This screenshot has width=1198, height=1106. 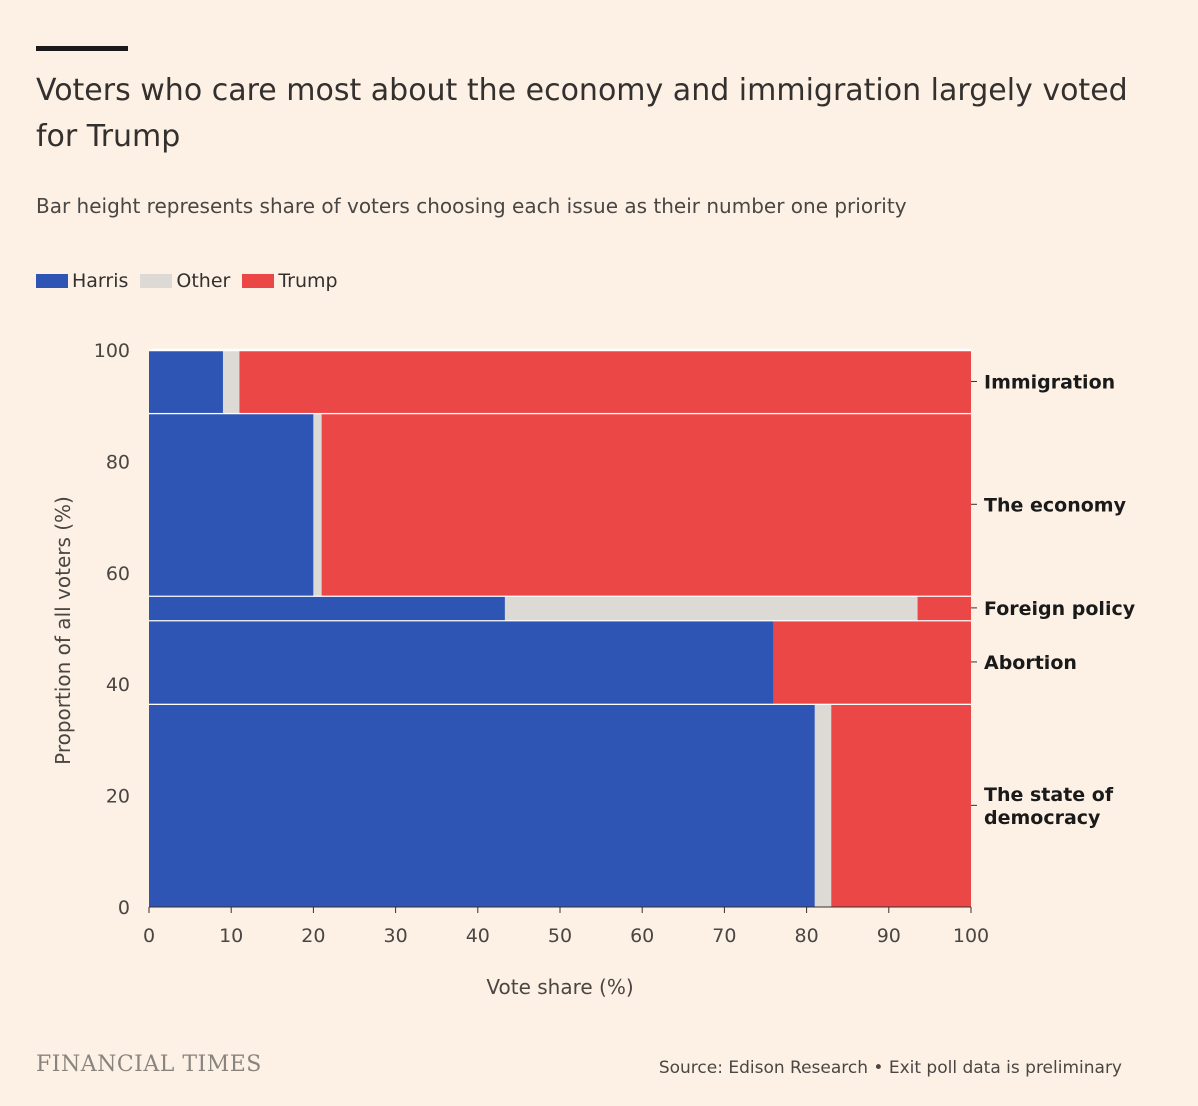 I want to click on legend-item-other: Other, so click(x=185, y=281).